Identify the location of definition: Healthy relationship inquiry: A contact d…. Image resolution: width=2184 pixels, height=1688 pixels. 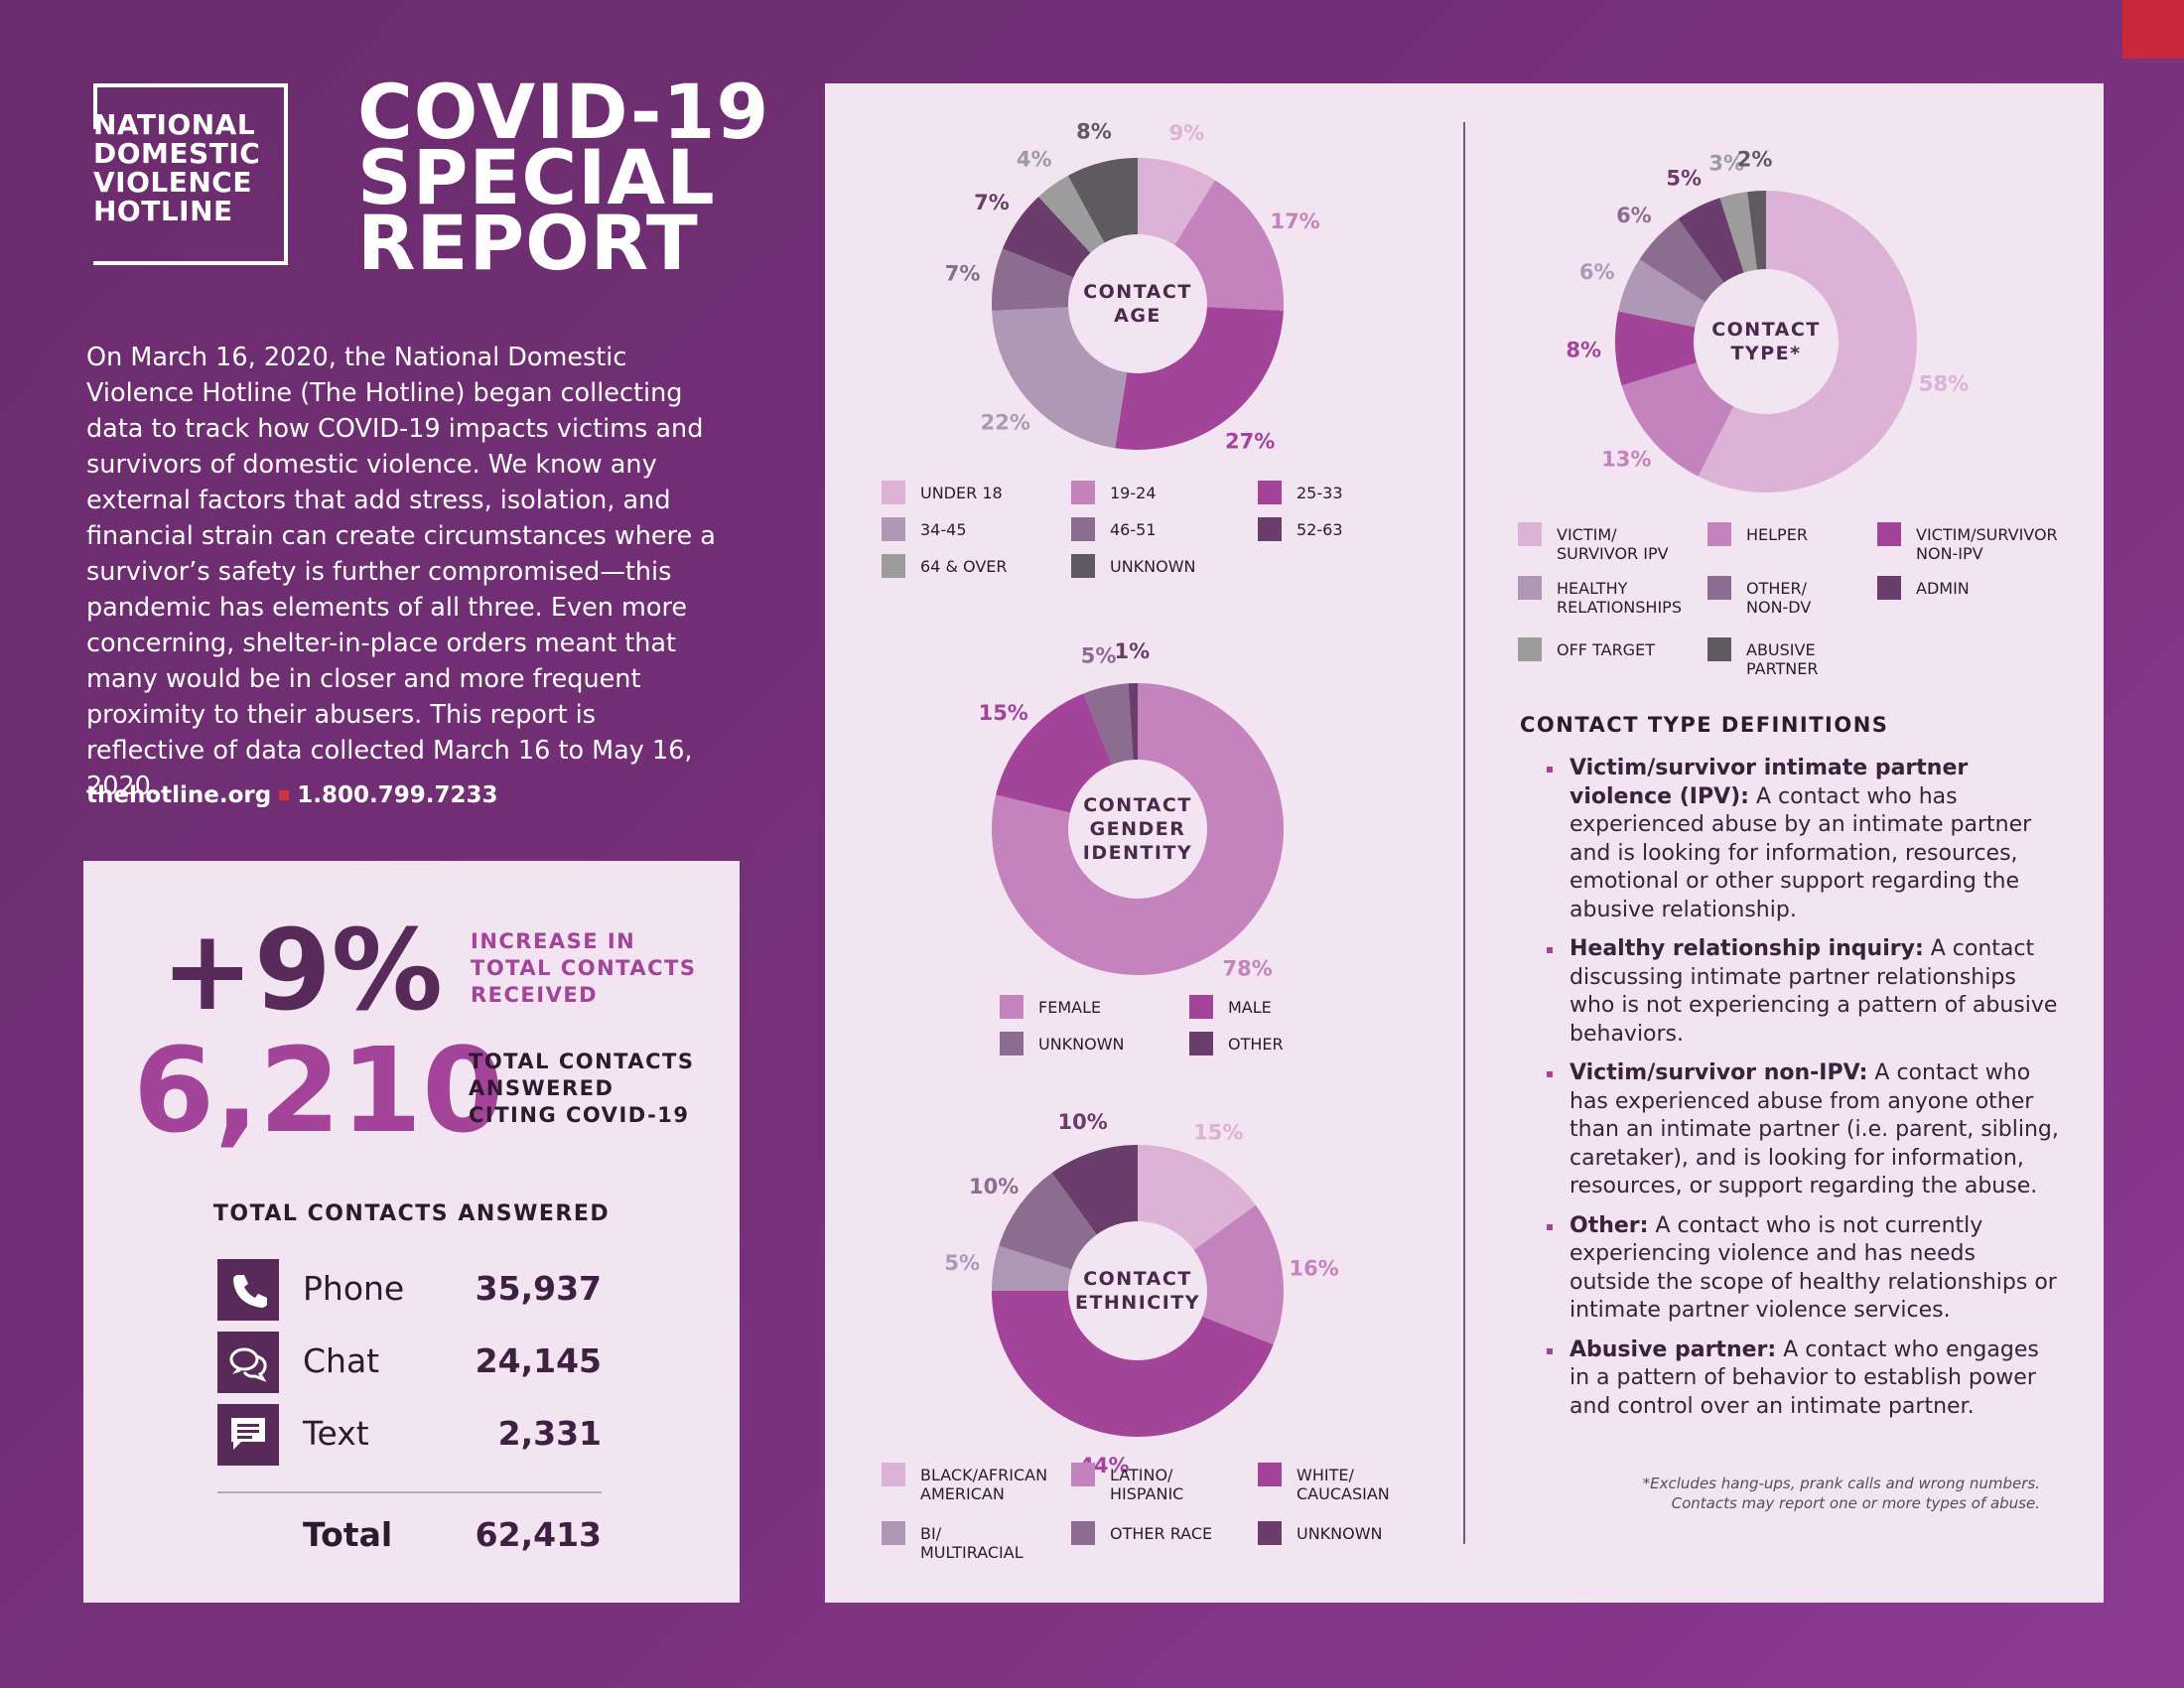
(1803, 992).